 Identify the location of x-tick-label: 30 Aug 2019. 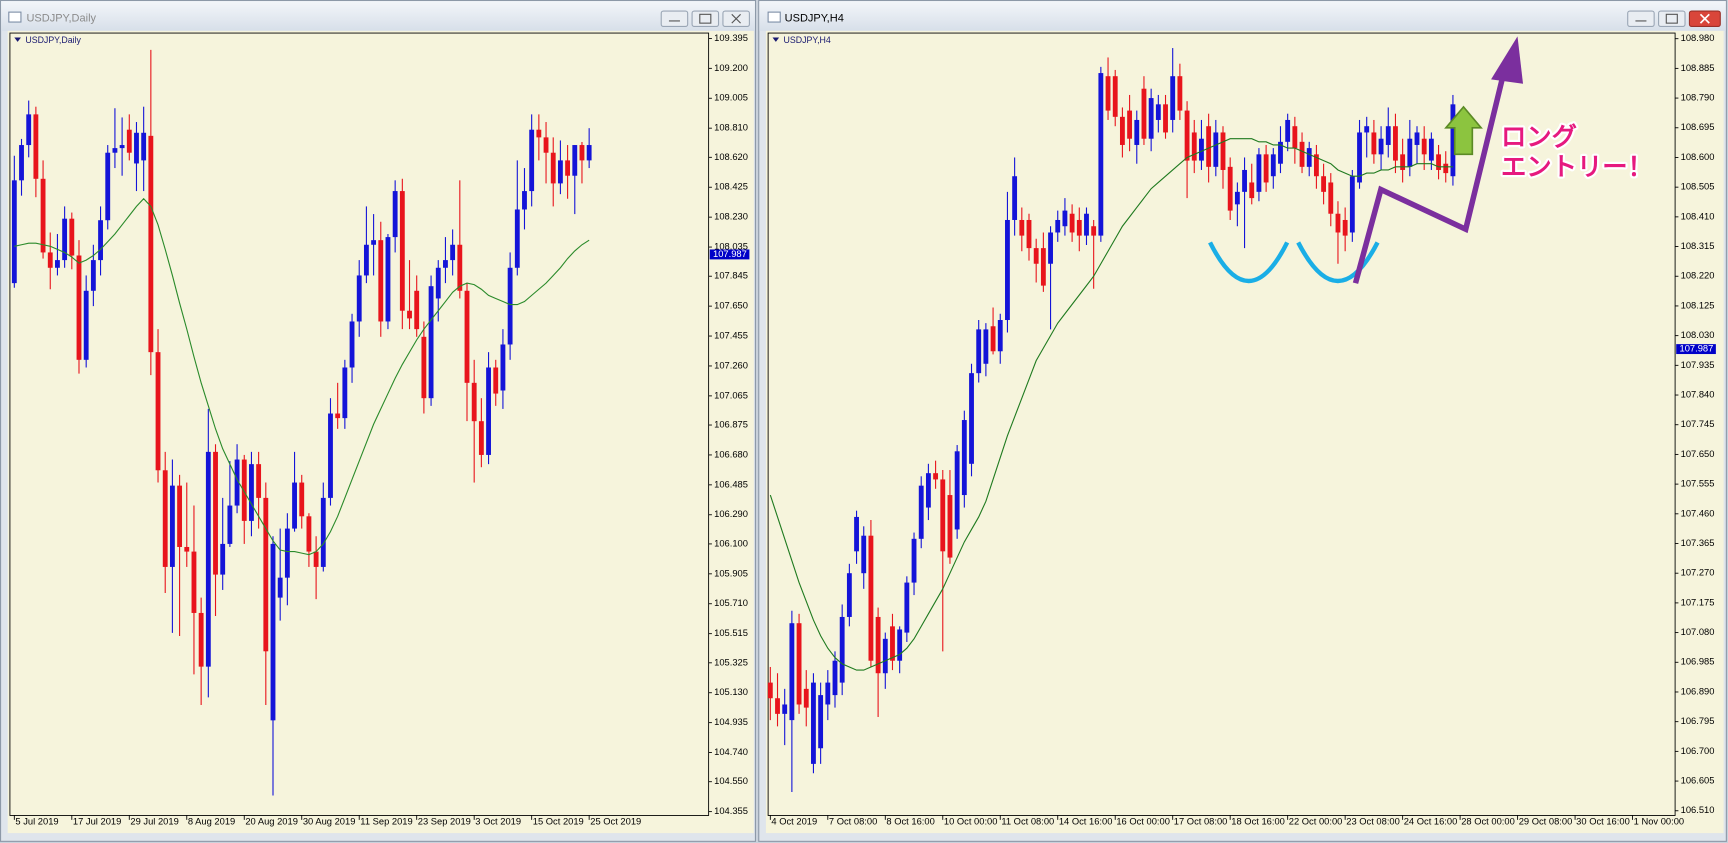
(329, 822).